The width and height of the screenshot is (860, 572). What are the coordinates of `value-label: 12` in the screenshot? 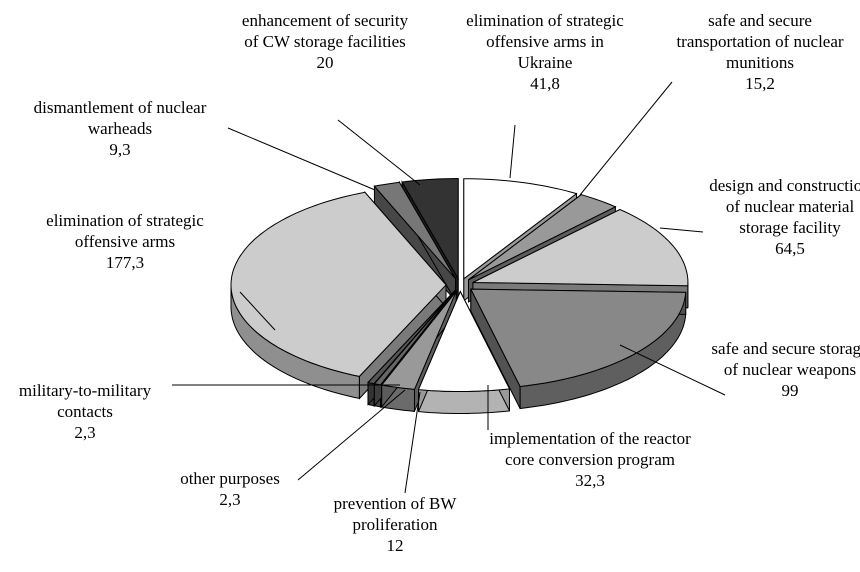 It's located at (395, 545).